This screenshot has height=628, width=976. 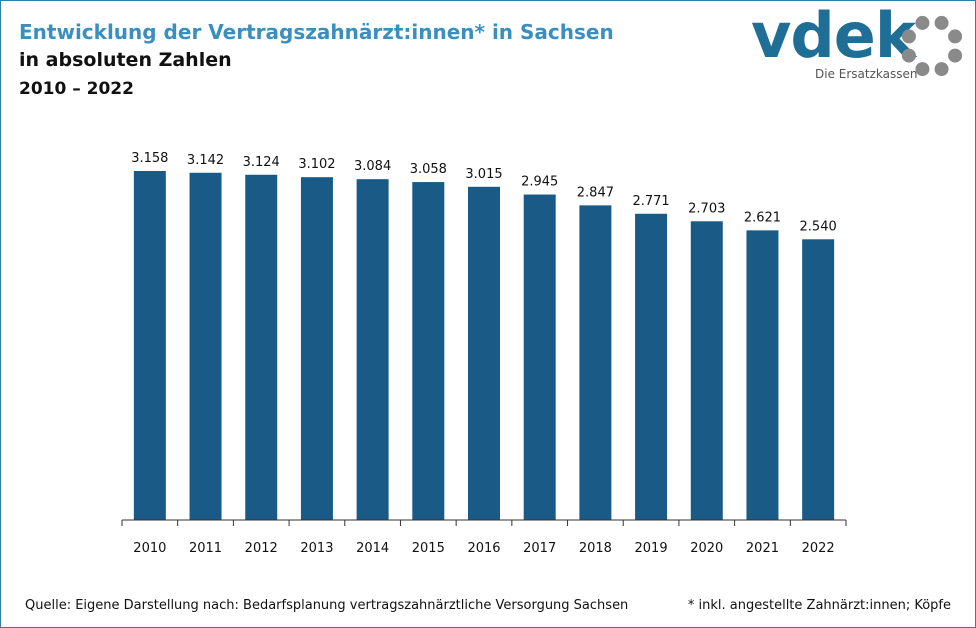 I want to click on data-label-2019: 2.771, so click(x=650, y=201).